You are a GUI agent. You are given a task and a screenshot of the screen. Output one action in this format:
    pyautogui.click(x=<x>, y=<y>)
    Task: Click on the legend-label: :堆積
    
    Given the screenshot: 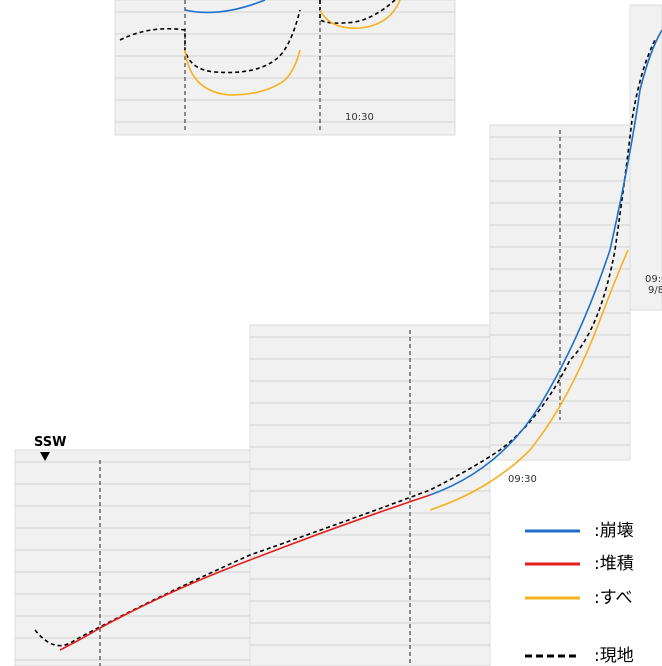 What is the action you would take?
    pyautogui.click(x=614, y=564)
    